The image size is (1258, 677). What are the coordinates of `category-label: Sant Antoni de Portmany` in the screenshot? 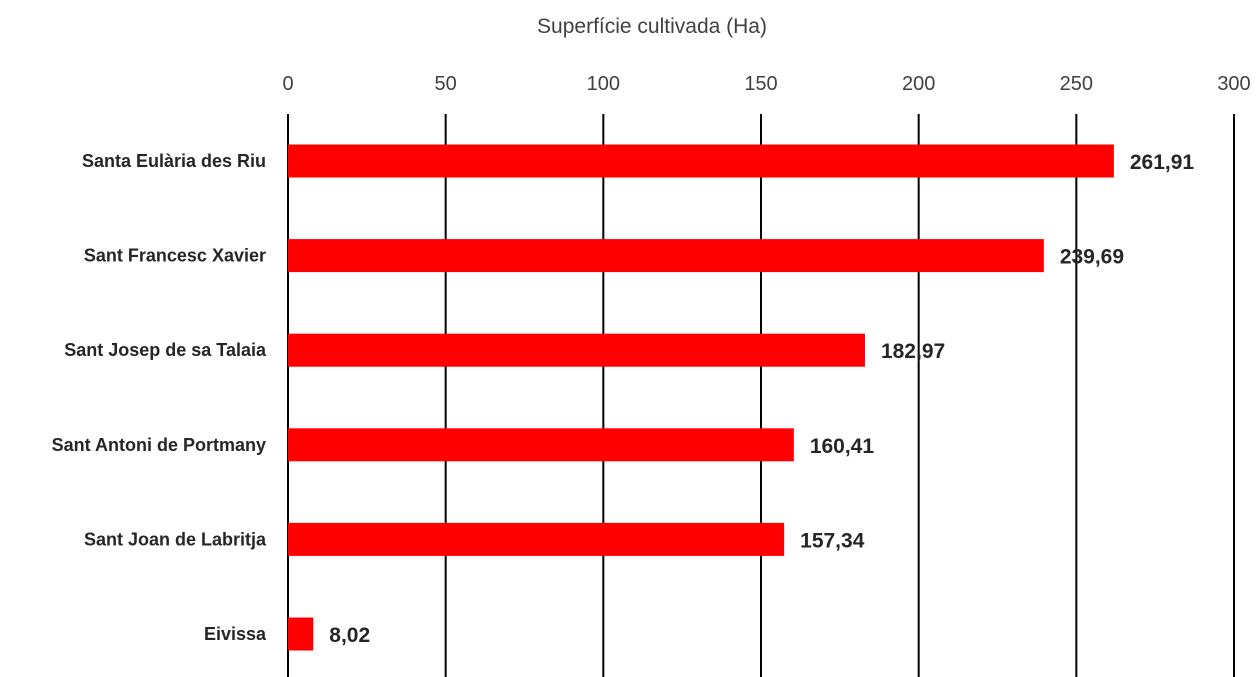 It's located at (159, 445).